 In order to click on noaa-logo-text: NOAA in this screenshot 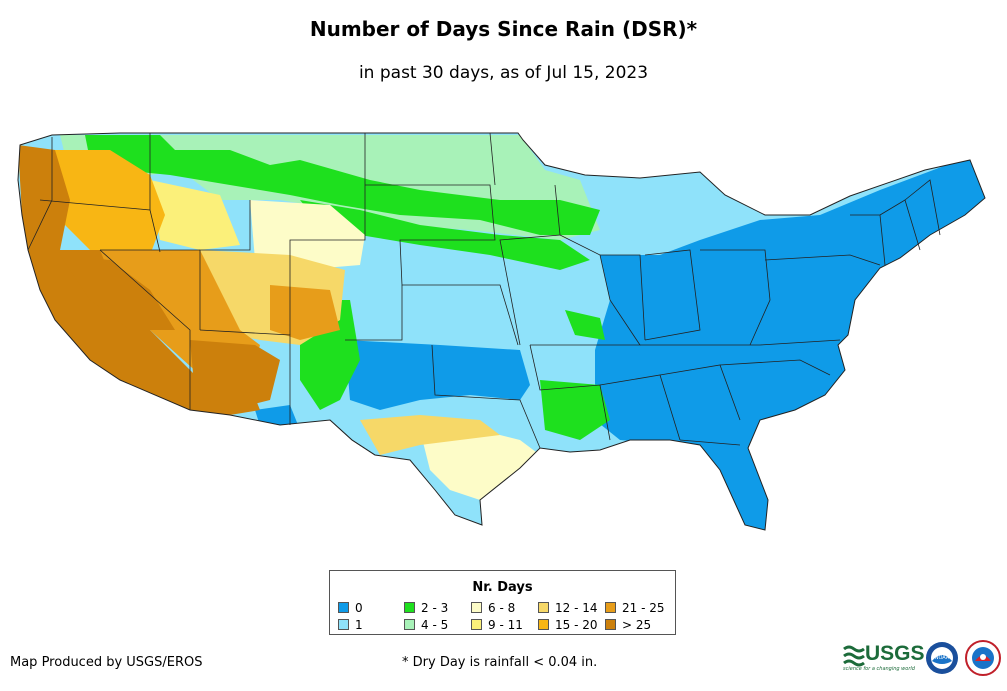, I will do `click(942, 658)`.